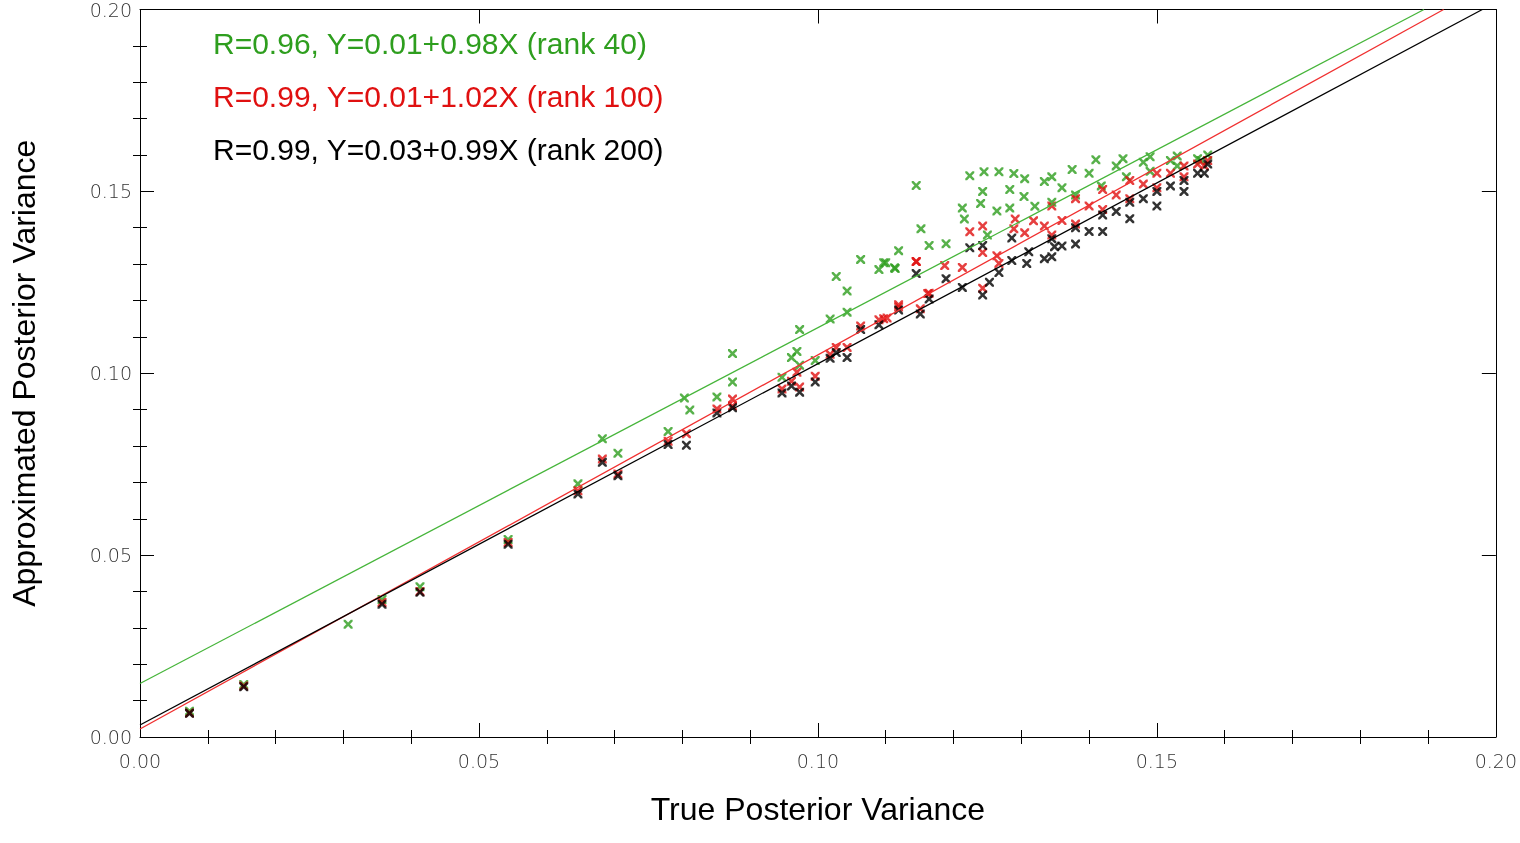 Image resolution: width=1520 pixels, height=843 pixels. What do you see at coordinates (24, 373) in the screenshot?
I see `y-axis-title: Approximated Posterior Variance` at bounding box center [24, 373].